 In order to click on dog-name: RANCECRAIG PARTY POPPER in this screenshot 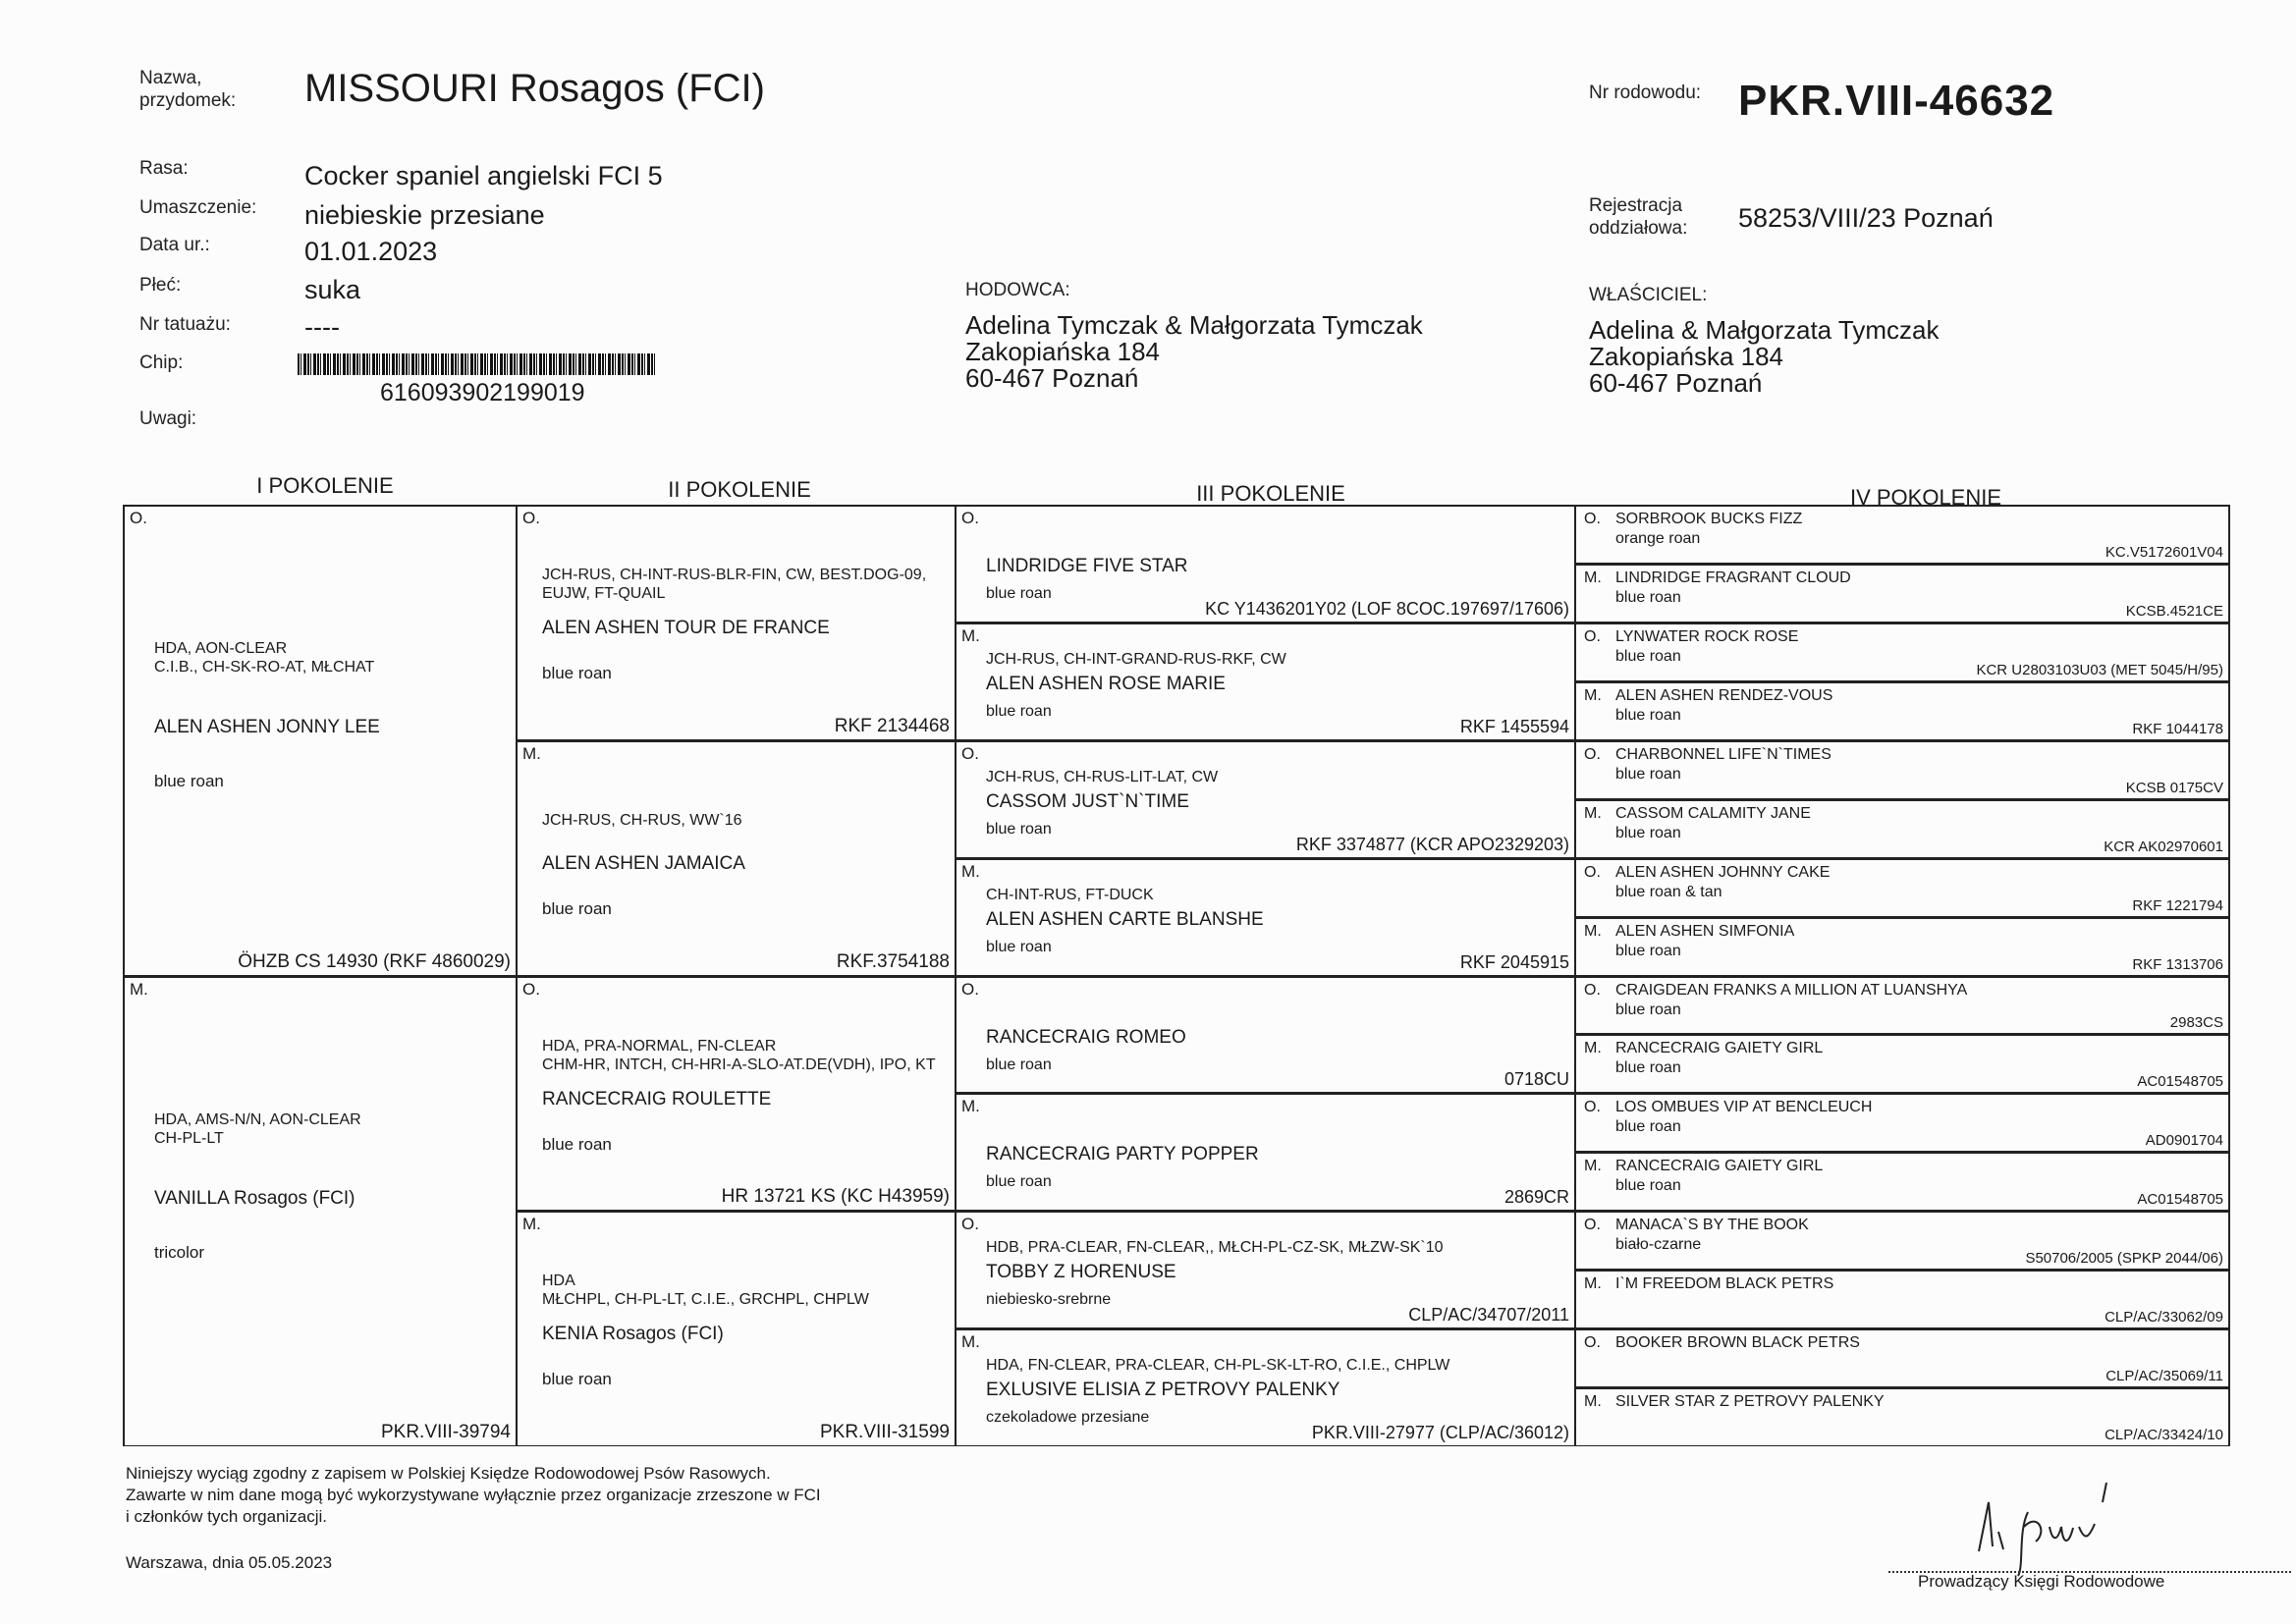, I will do `click(1122, 1154)`.